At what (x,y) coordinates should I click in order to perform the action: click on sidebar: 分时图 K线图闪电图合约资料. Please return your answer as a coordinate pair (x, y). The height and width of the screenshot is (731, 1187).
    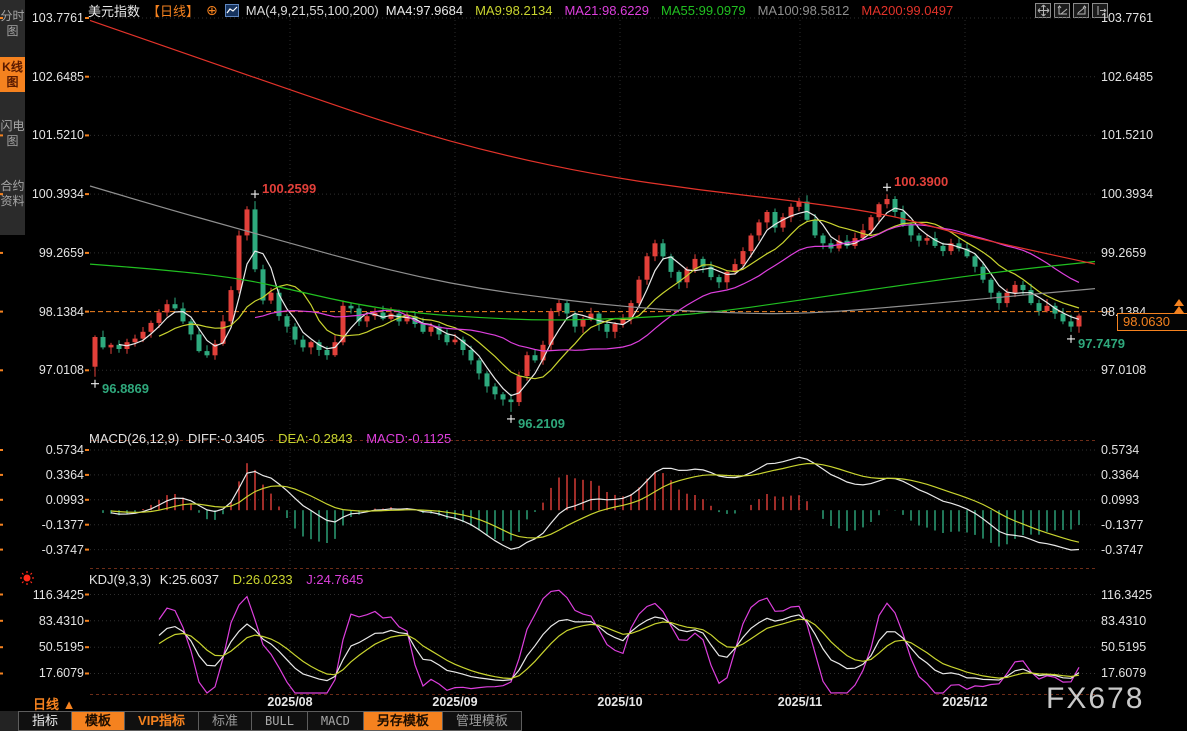
    Looking at the image, I should click on (12, 117).